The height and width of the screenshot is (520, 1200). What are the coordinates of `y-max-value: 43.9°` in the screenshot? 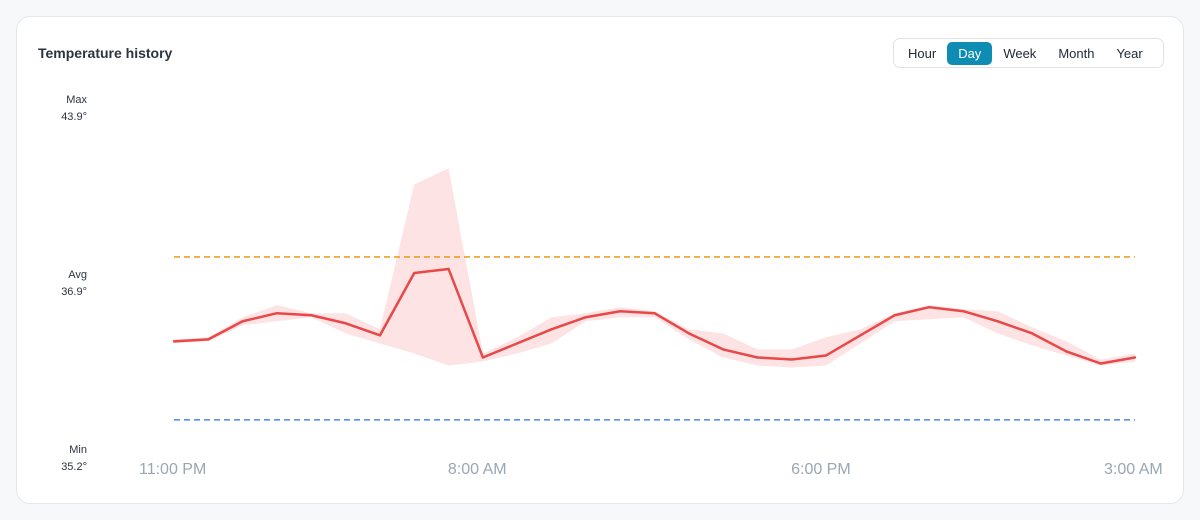 It's located at (74, 117).